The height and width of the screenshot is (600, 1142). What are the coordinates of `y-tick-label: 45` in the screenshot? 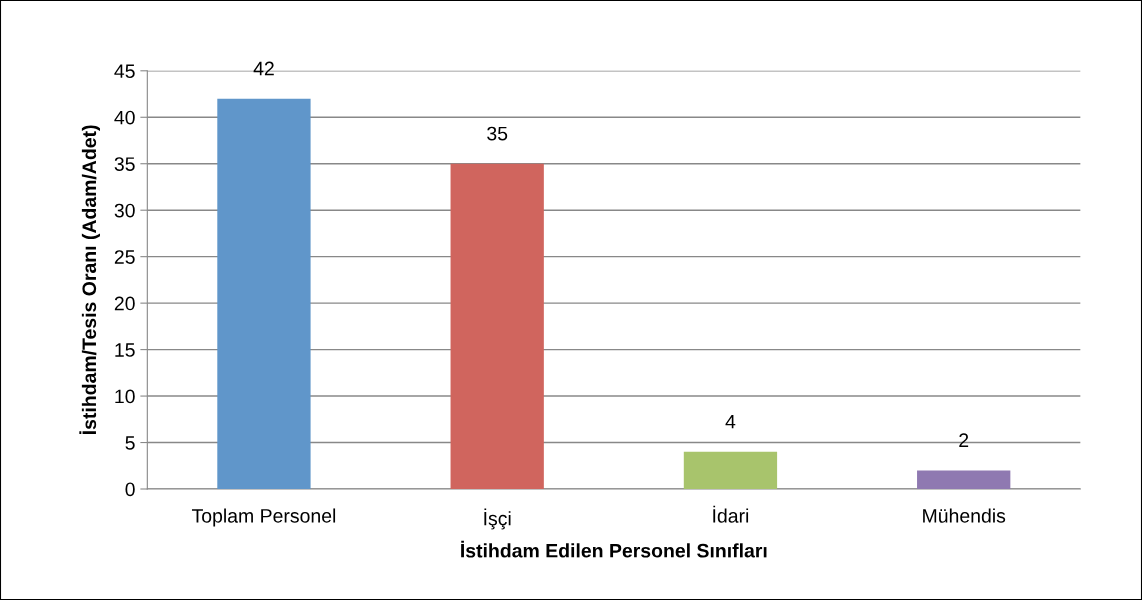 It's located at (124, 71).